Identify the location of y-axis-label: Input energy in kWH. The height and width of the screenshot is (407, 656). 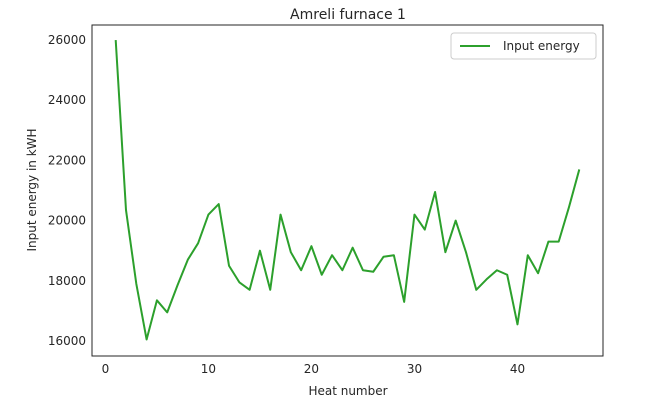
(32, 189).